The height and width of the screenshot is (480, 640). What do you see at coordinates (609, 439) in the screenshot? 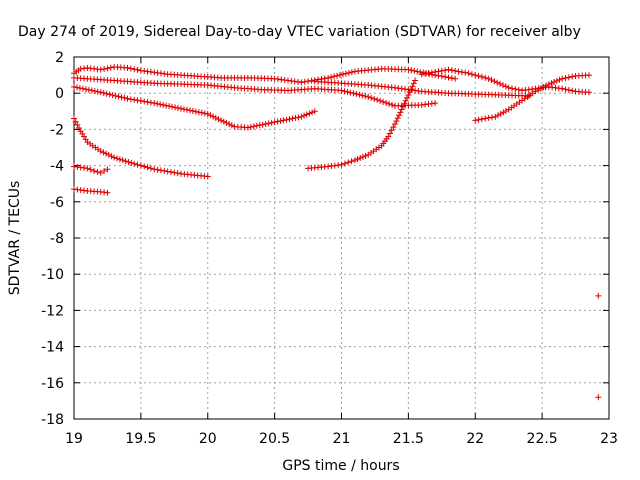
I see `x-tick-label: 23` at bounding box center [609, 439].